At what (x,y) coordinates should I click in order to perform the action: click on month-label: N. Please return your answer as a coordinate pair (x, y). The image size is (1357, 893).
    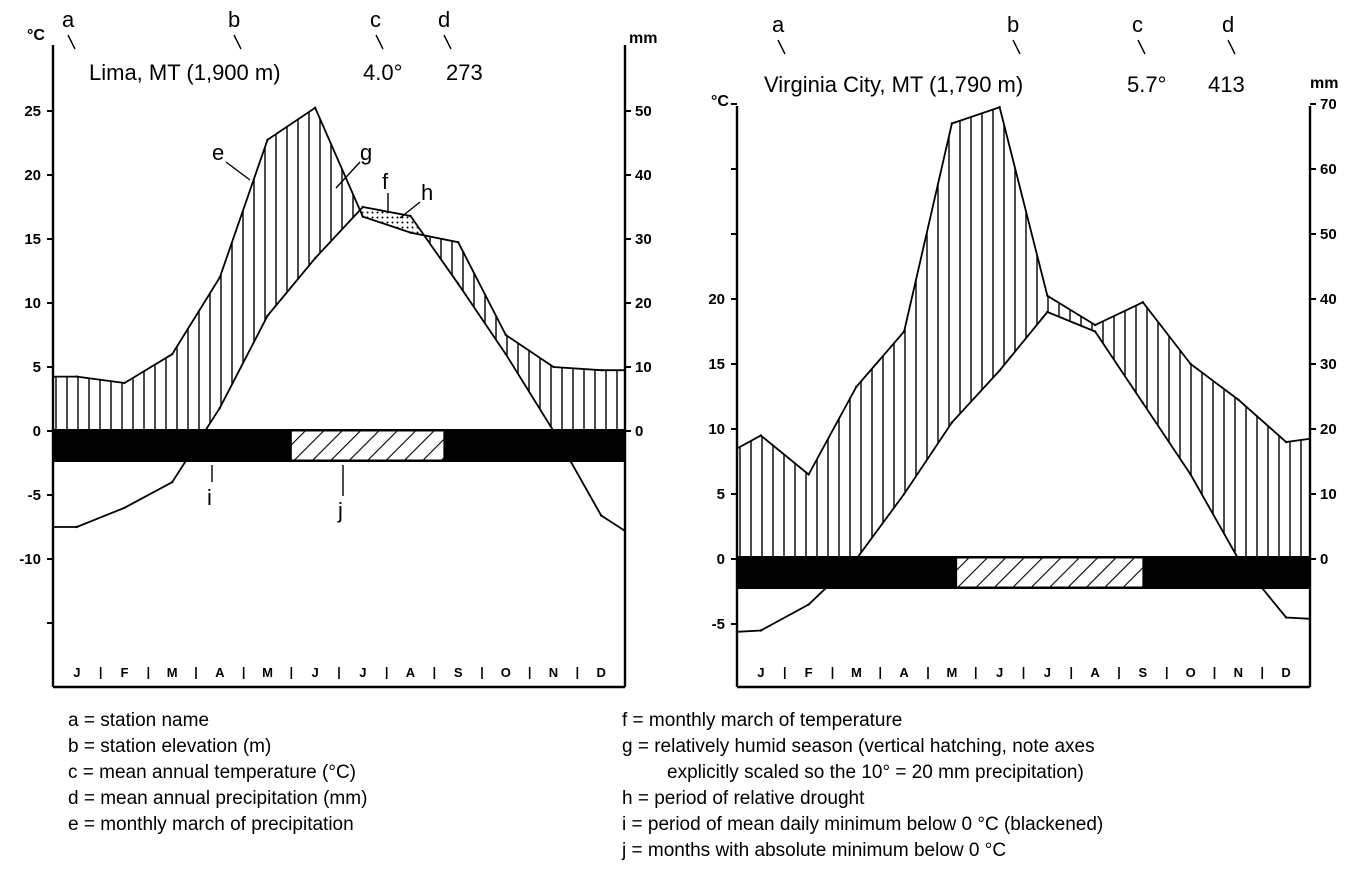
    Looking at the image, I should click on (553, 672).